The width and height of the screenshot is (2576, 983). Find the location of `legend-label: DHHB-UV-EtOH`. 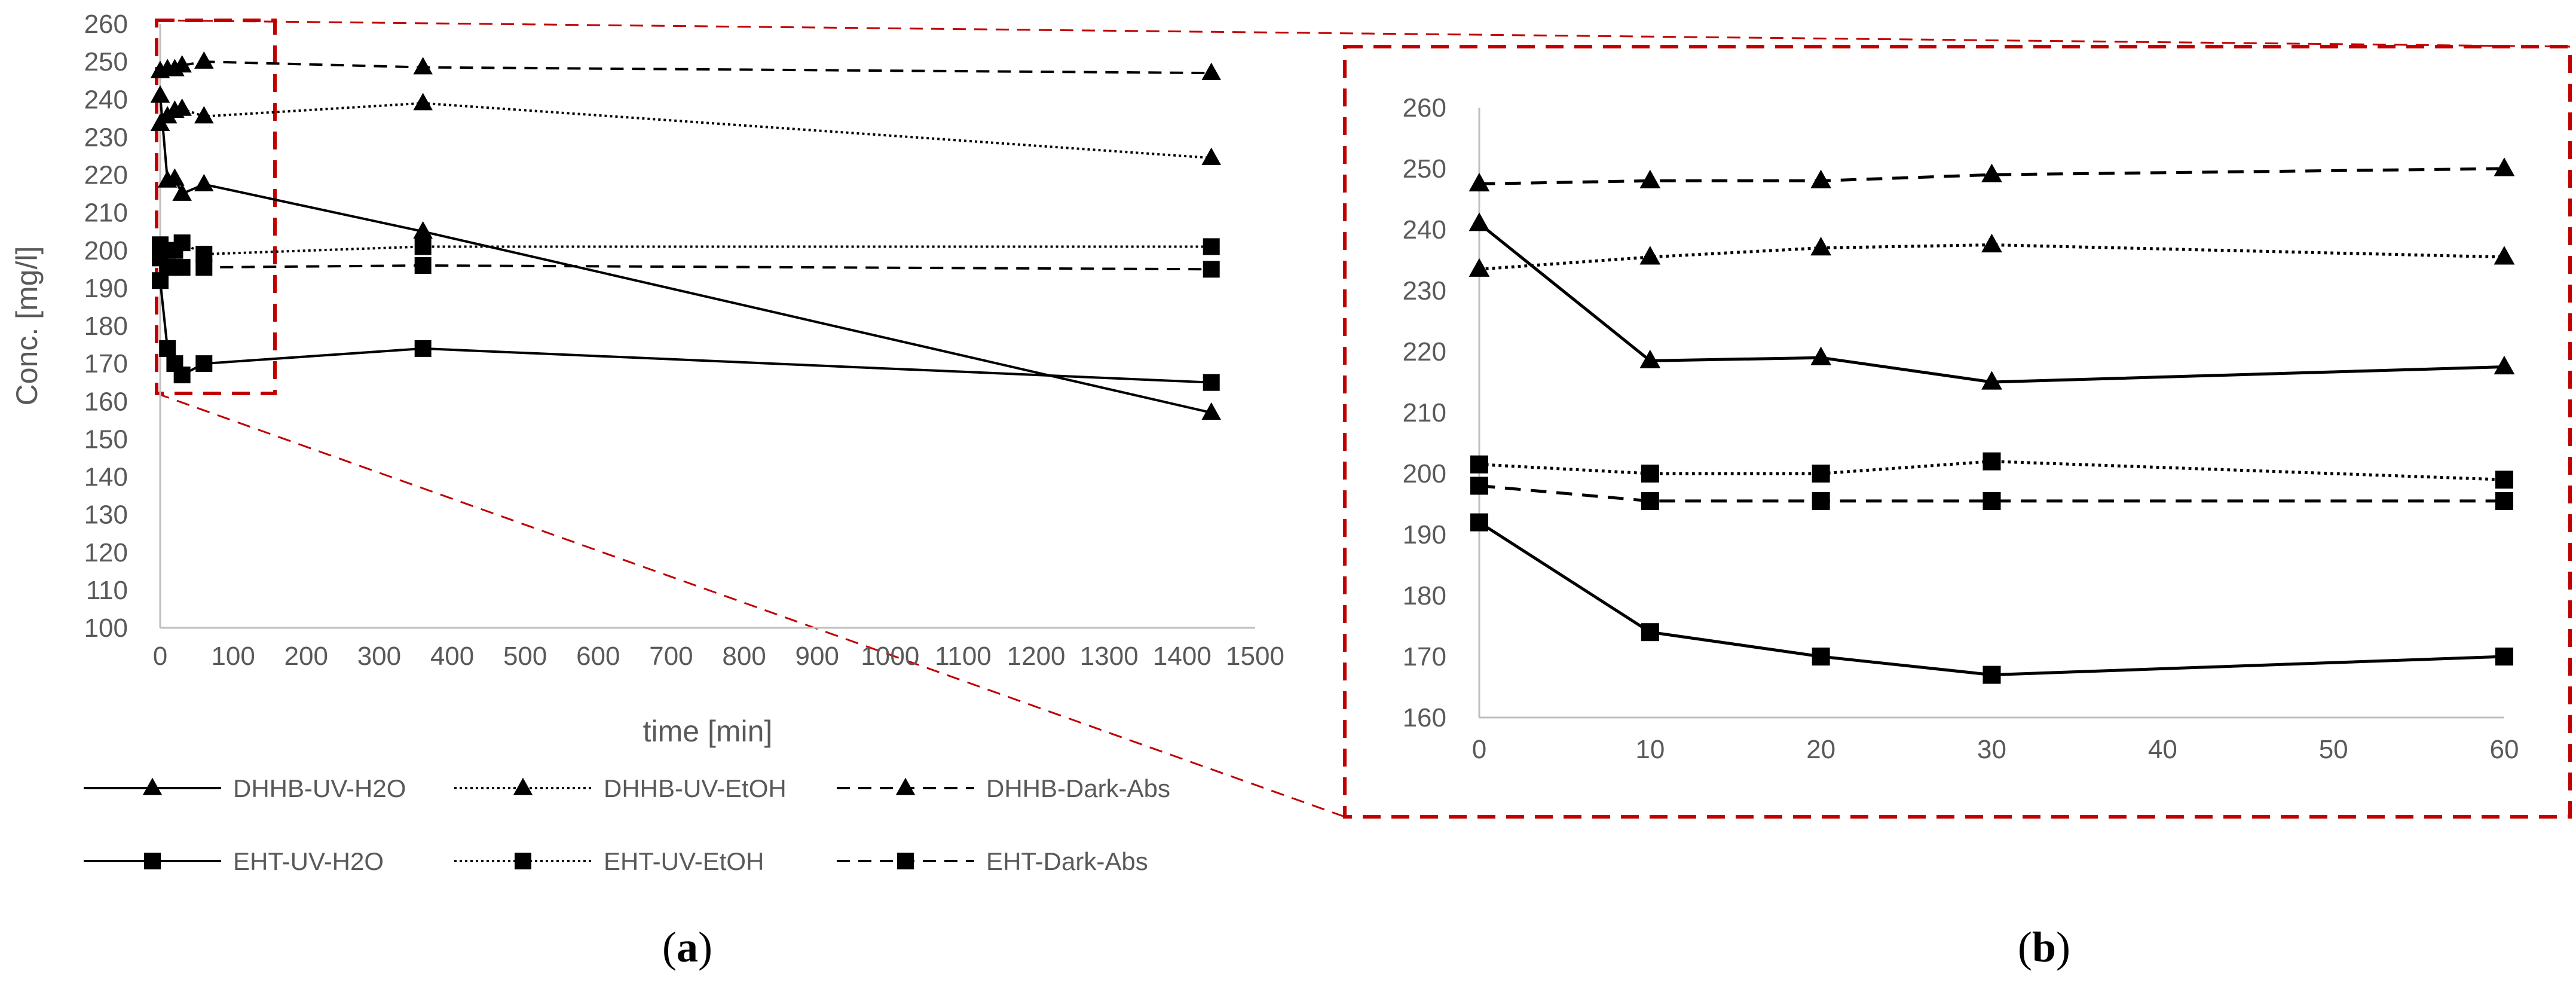

legend-label: DHHB-UV-EtOH is located at coordinates (695, 788).